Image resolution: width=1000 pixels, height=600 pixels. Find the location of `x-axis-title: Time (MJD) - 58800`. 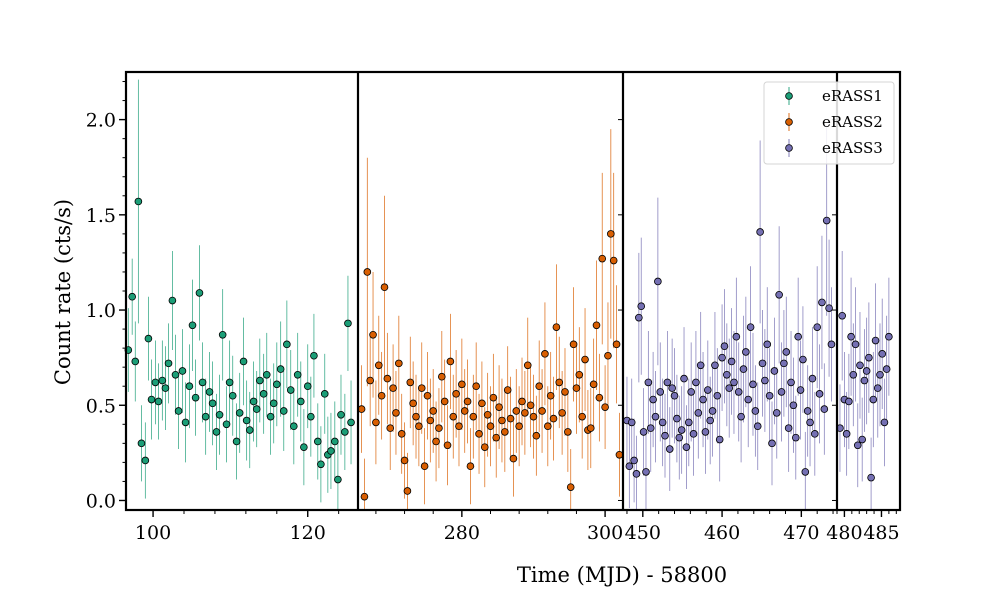

x-axis-title: Time (MJD) - 58800 is located at coordinates (622, 575).